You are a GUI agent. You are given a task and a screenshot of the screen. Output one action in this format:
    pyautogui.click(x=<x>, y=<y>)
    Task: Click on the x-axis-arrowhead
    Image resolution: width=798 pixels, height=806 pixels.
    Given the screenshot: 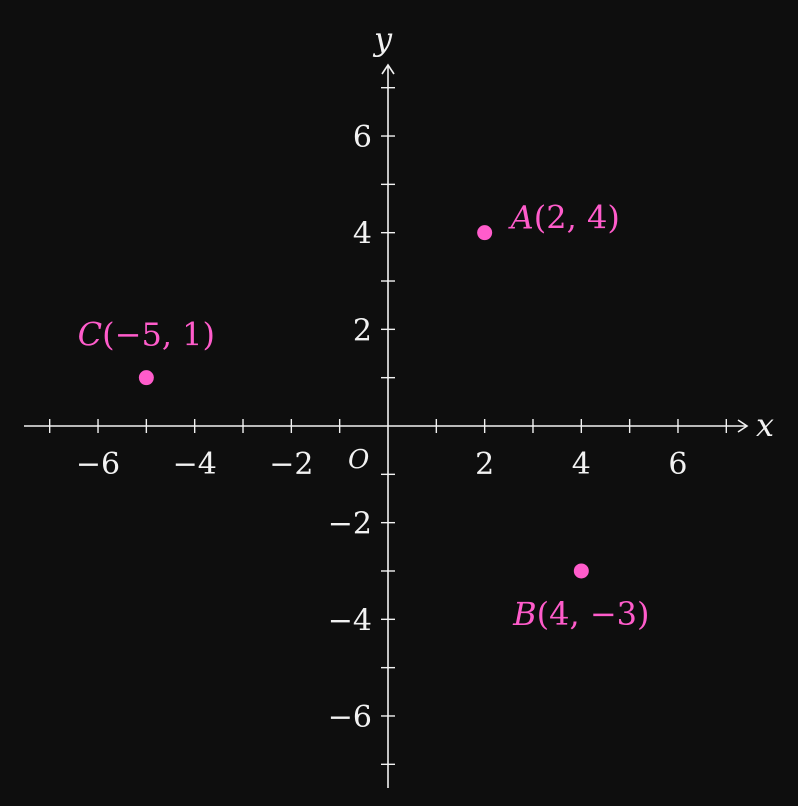 What is the action you would take?
    pyautogui.click(x=743, y=426)
    